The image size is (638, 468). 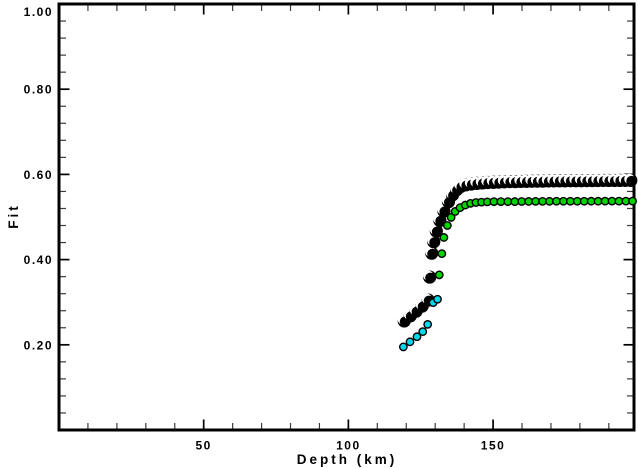 What do you see at coordinates (38, 345) in the screenshot?
I see `y-tick-label: 0.20` at bounding box center [38, 345].